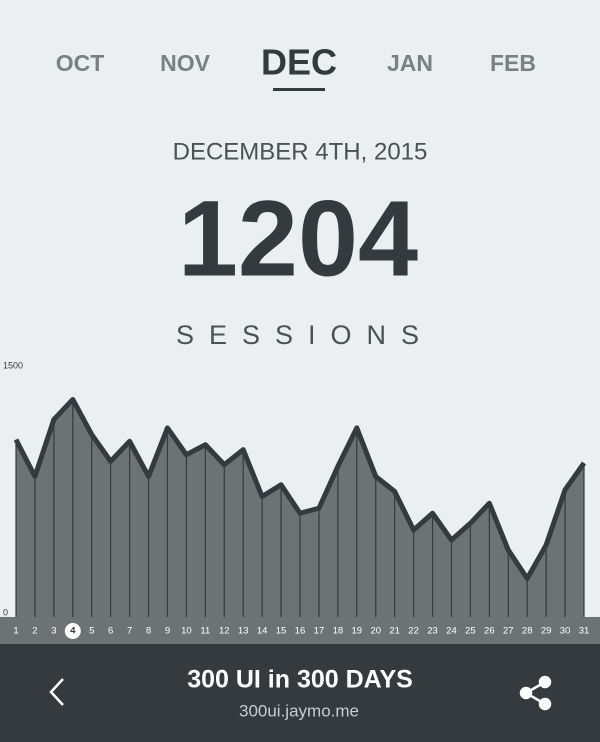  What do you see at coordinates (508, 631) in the screenshot?
I see `x-tick-label: 27` at bounding box center [508, 631].